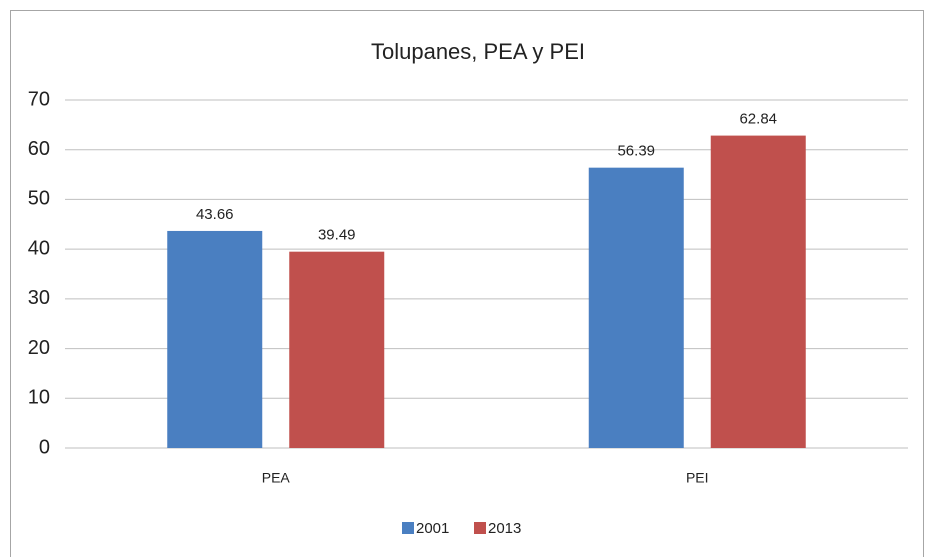 The image size is (929, 557). What do you see at coordinates (39, 398) in the screenshot?
I see `y-tick-label: 10` at bounding box center [39, 398].